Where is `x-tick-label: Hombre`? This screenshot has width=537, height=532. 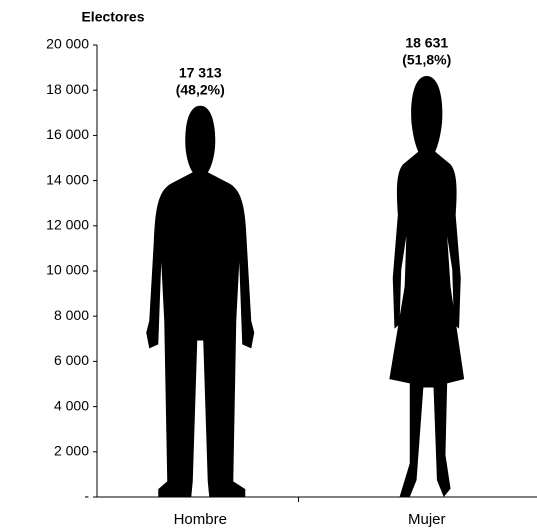
x-tick-label: Hombre is located at coordinates (200, 519).